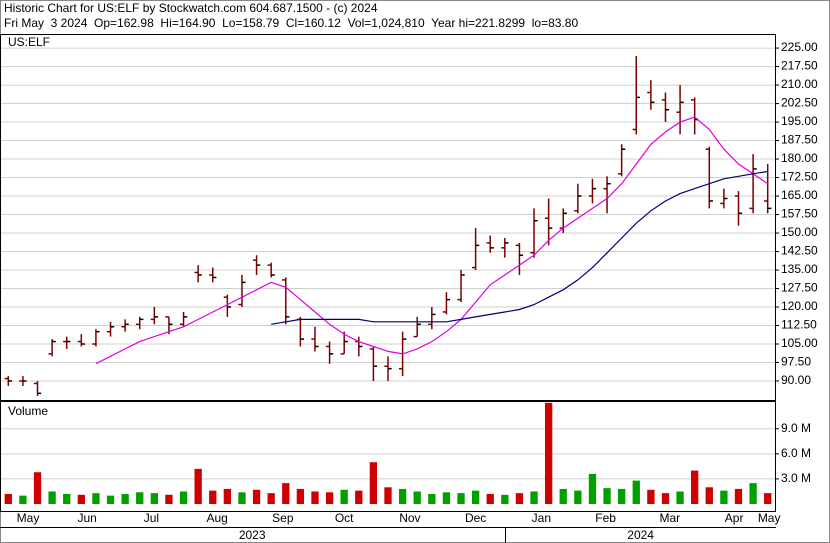  Describe the element at coordinates (799, 103) in the screenshot. I see `y-tick-label: 202.50` at that location.